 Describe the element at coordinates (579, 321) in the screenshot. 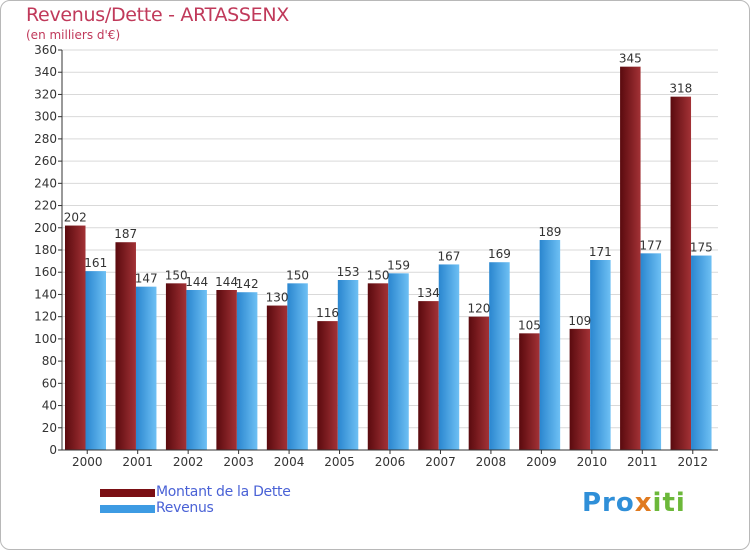

I see `data-label-dette-2010: 109` at that location.